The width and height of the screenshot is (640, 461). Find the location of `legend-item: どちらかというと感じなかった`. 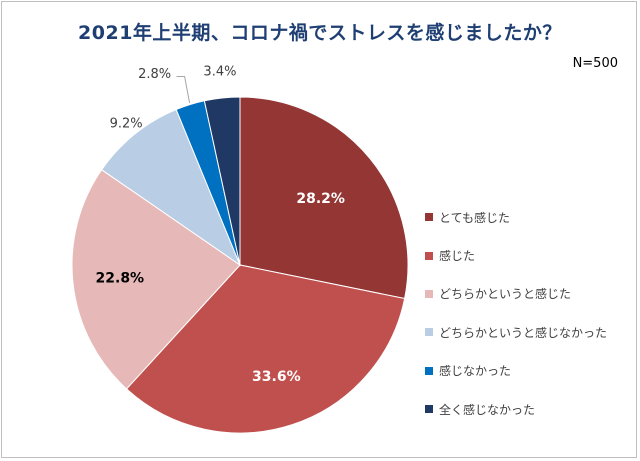

legend-item: どちらかというと感じなかった is located at coordinates (530, 332).